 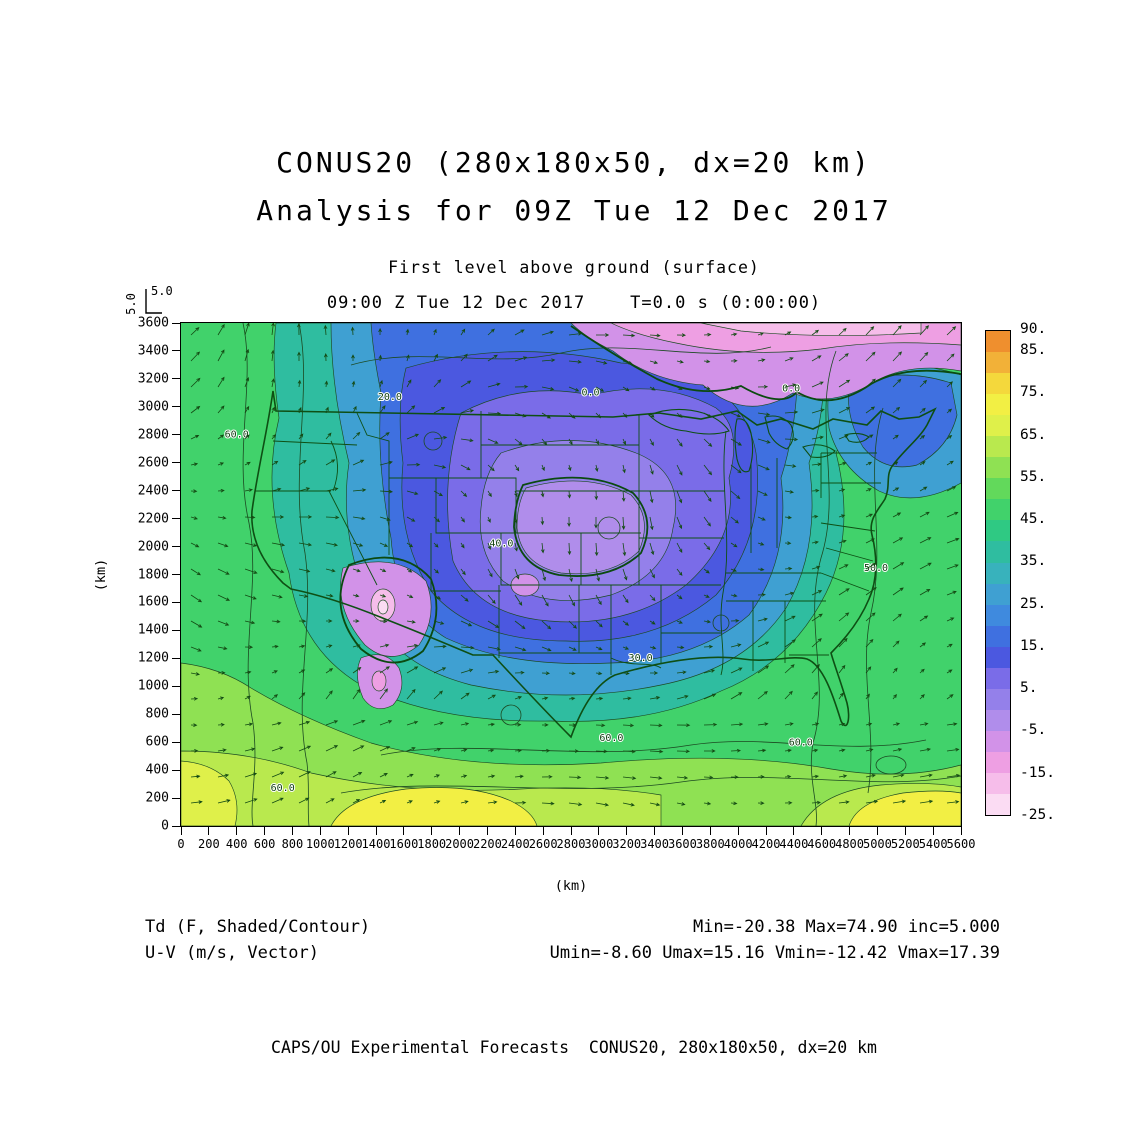 What do you see at coordinates (599, 844) in the screenshot?
I see `x-tick-label: 3000` at bounding box center [599, 844].